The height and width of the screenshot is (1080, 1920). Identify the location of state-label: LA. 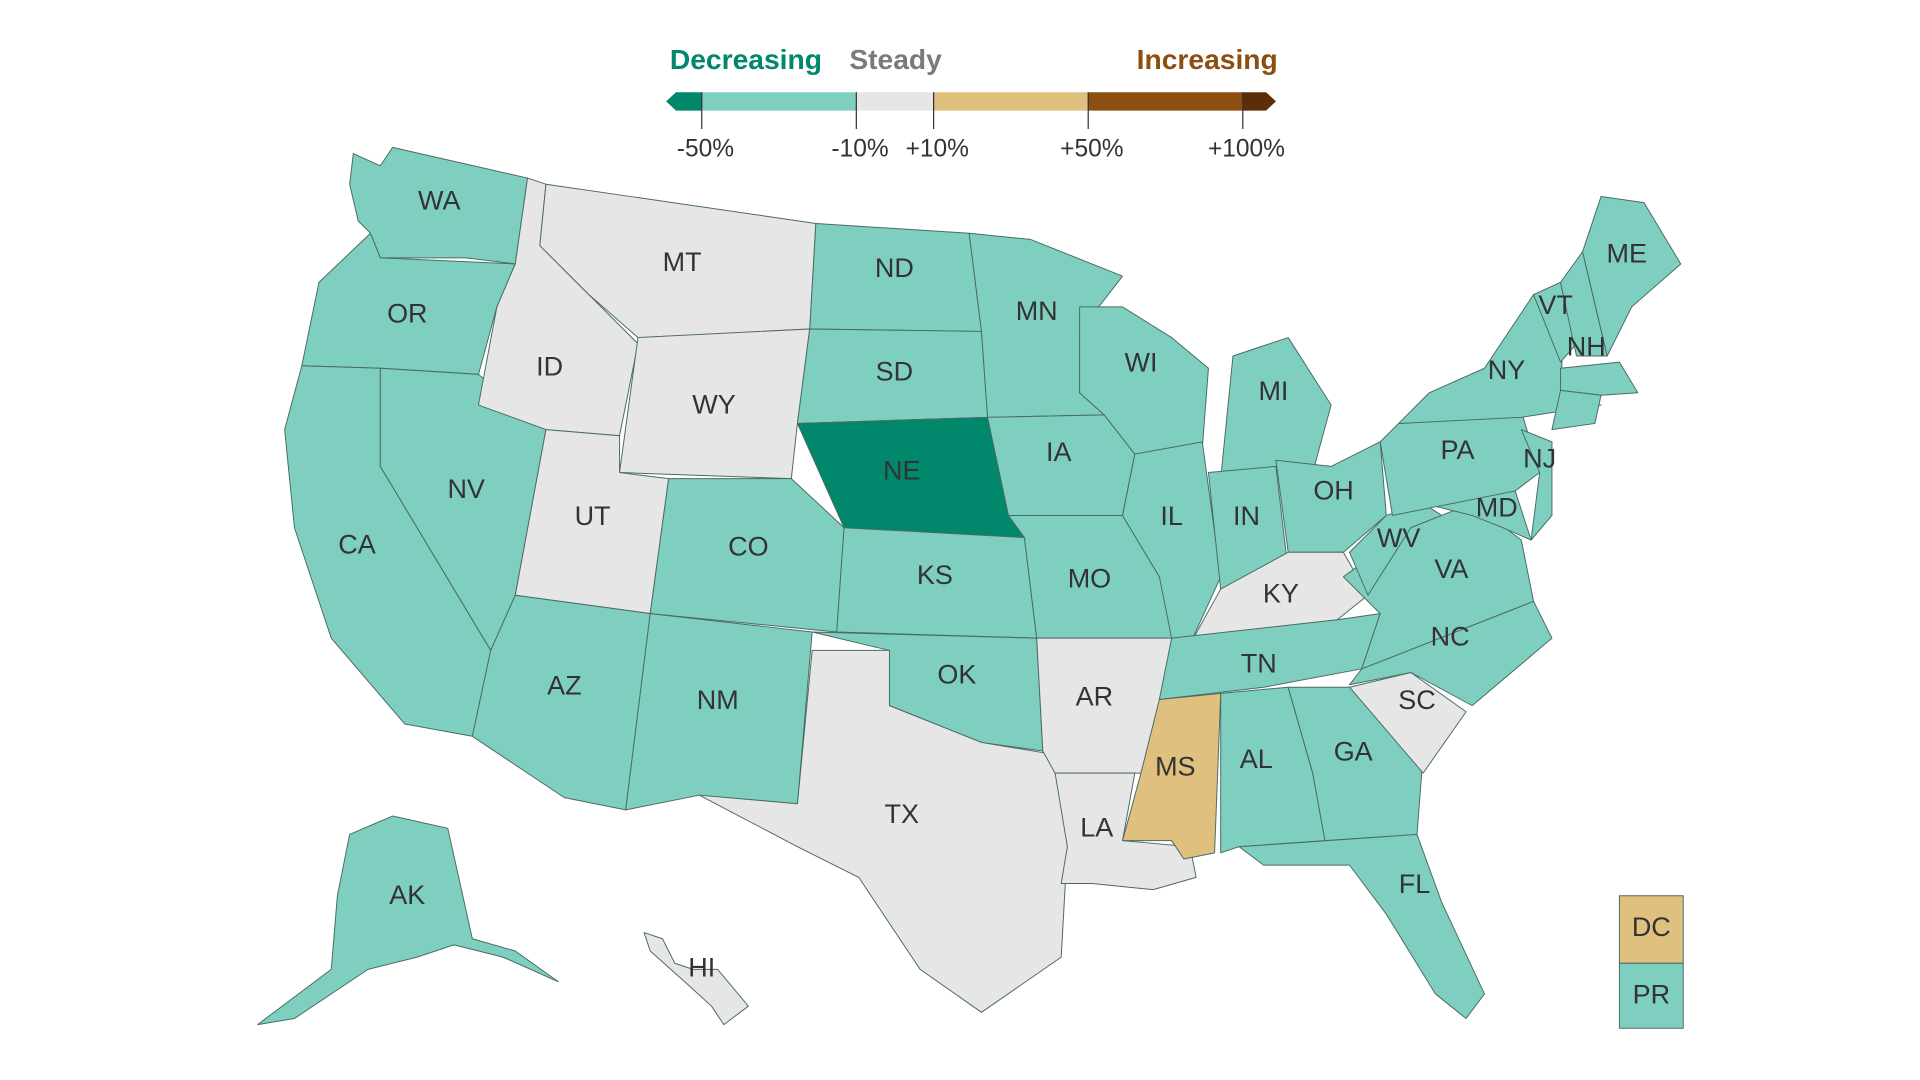
(1096, 828).